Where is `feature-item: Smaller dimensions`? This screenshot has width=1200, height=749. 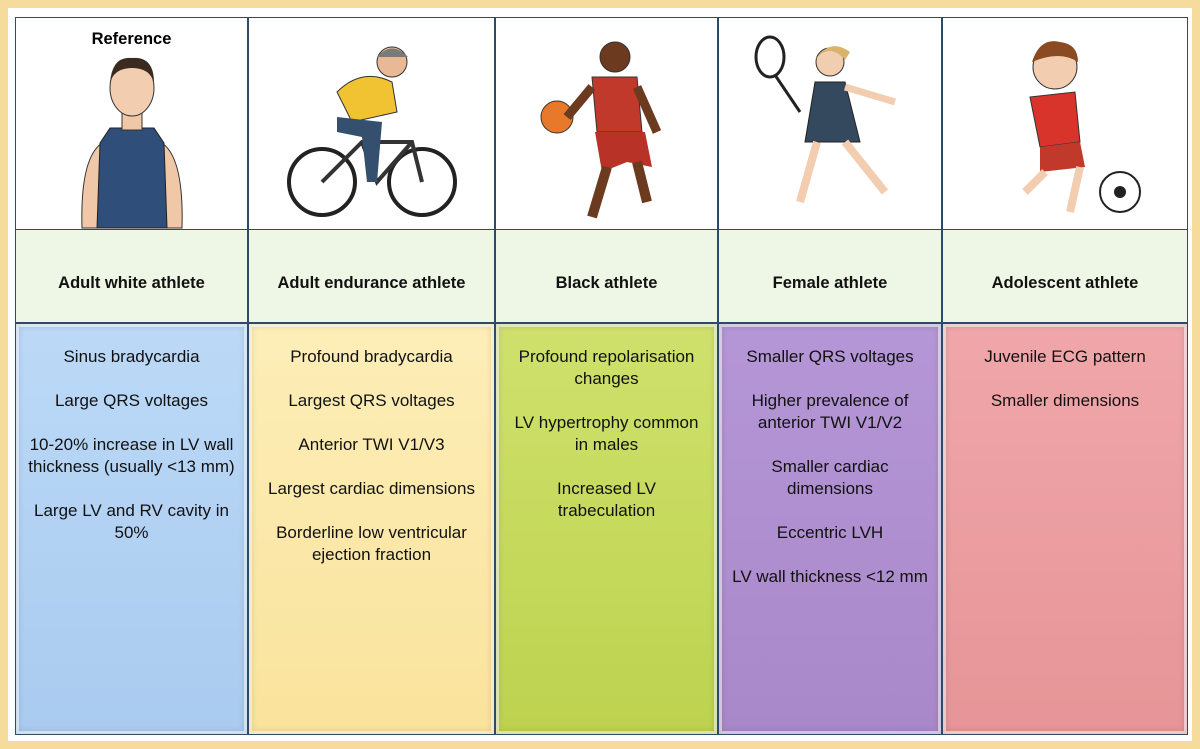
feature-item: Smaller dimensions is located at coordinates (1065, 400).